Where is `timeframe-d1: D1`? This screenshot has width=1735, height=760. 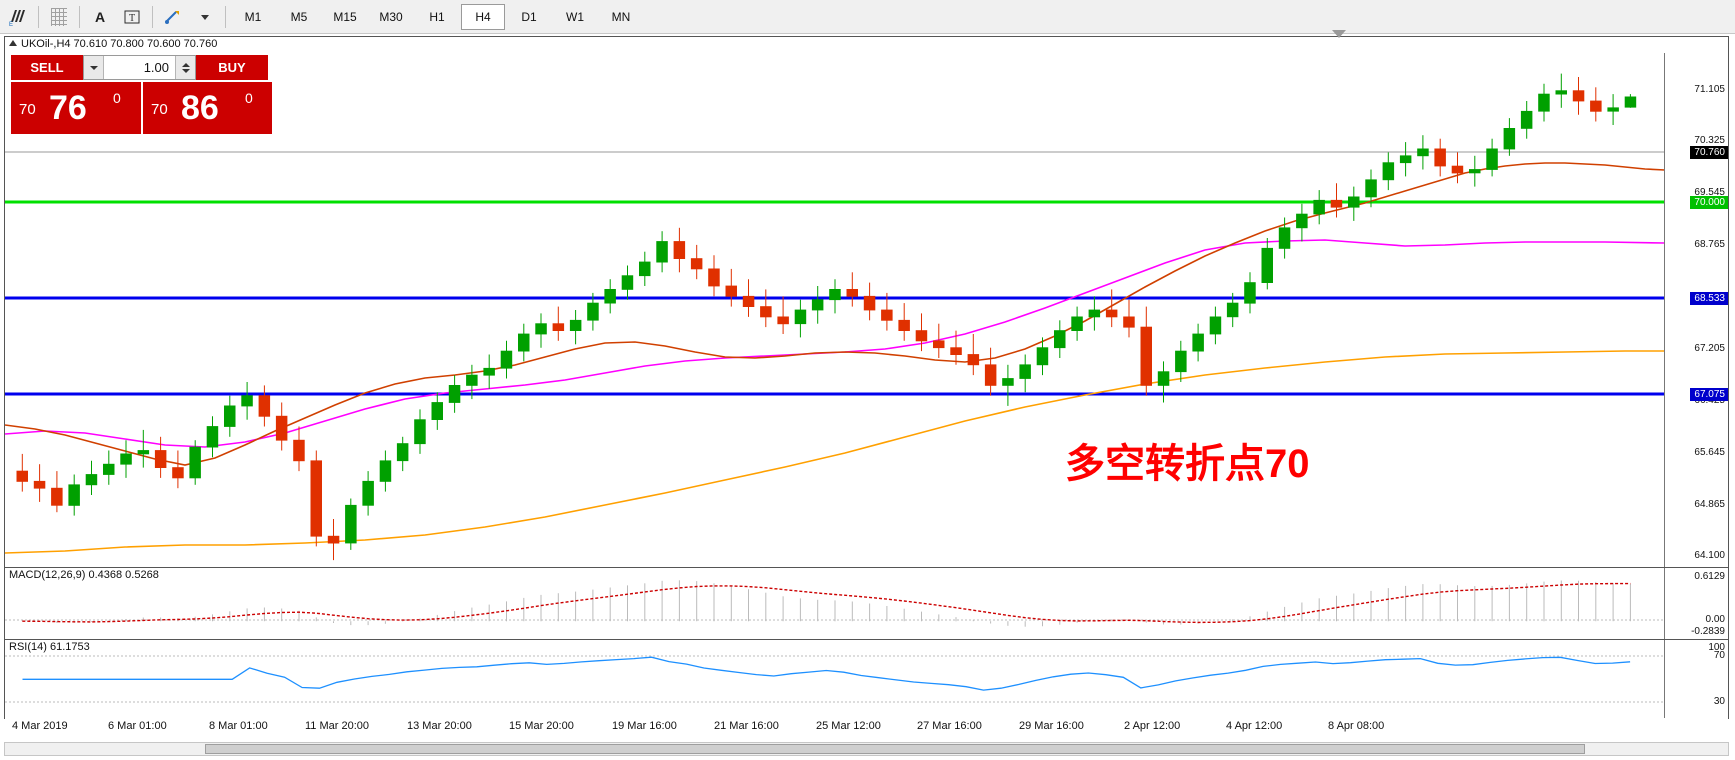 timeframe-d1: D1 is located at coordinates (529, 16).